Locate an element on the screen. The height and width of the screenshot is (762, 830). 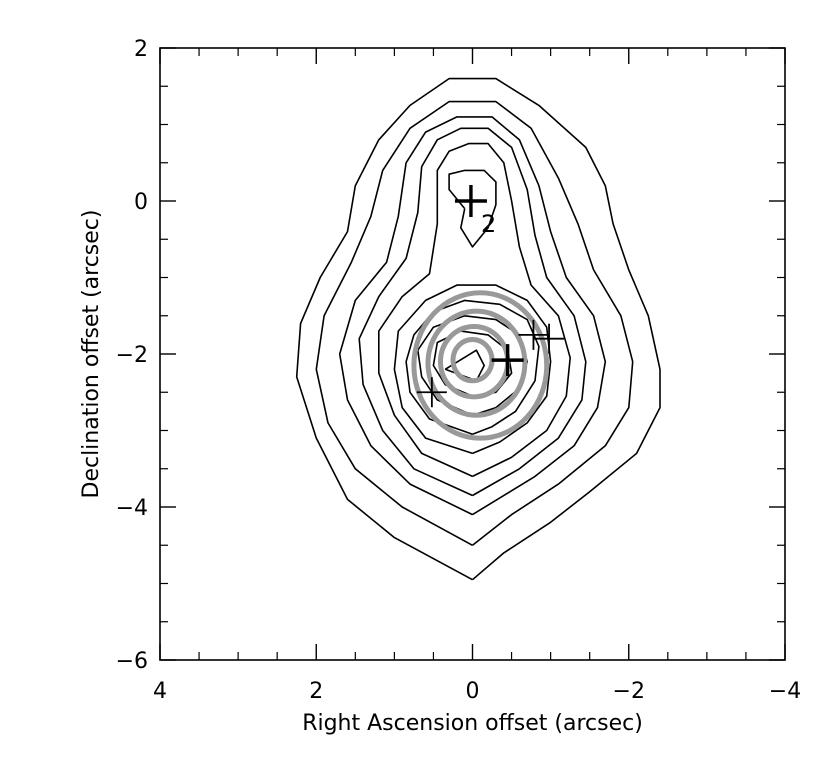
x-tick-label: 2 is located at coordinates (316, 691).